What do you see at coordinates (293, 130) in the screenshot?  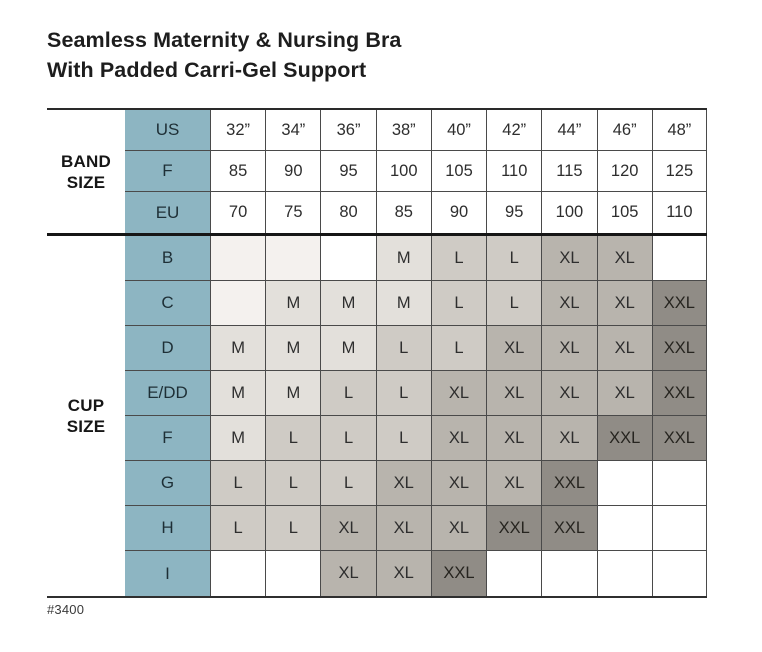 I see `size-cell: 34”` at bounding box center [293, 130].